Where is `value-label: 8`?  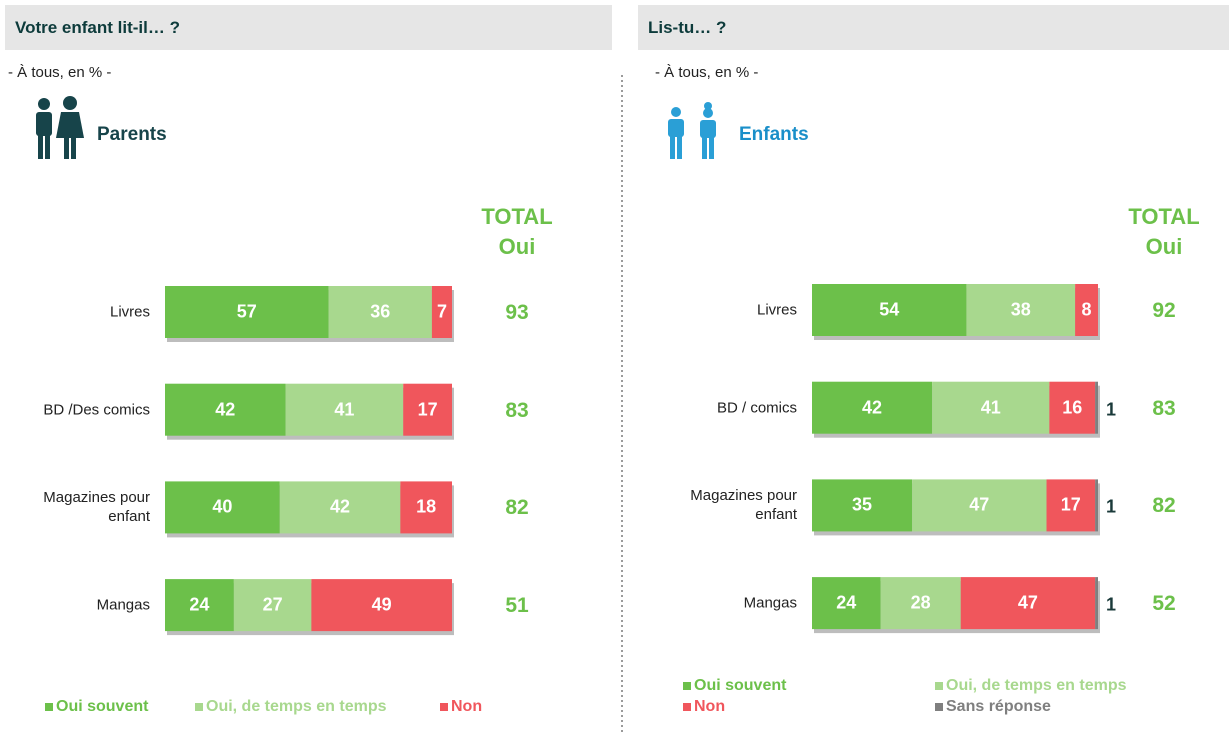 value-label: 8 is located at coordinates (1086, 309).